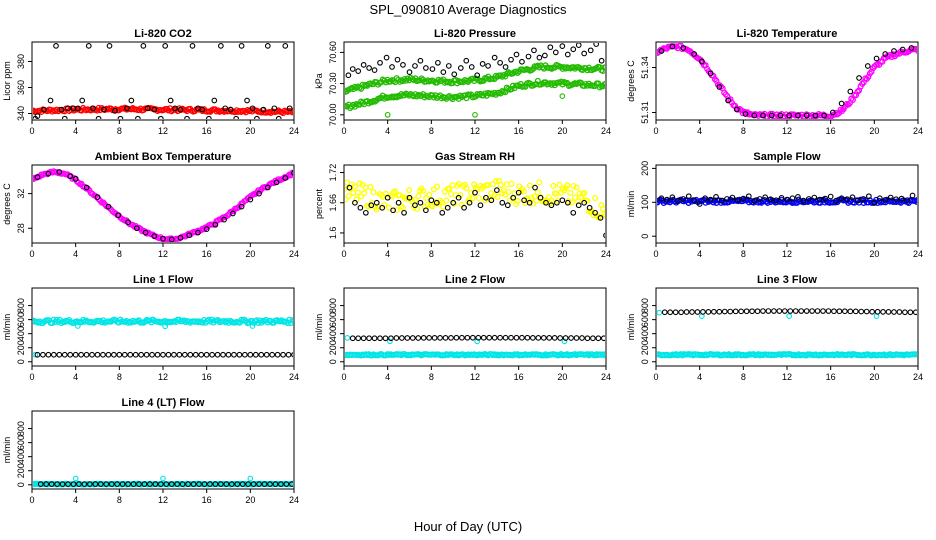 The image size is (936, 540). Describe the element at coordinates (475, 377) in the screenshot. I see `x-tick-label: 12` at that location.